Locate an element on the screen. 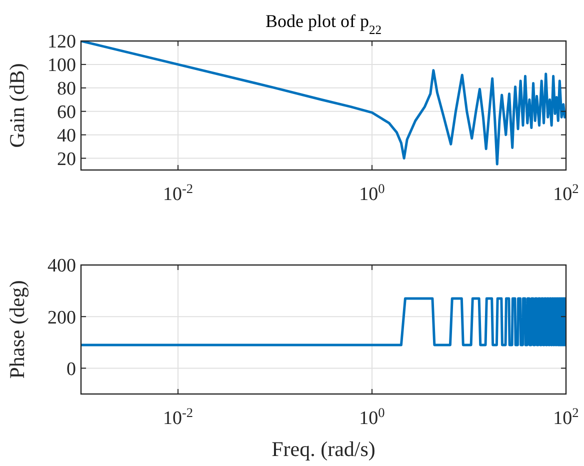 The width and height of the screenshot is (584, 466). y-tick-label: 40 is located at coordinates (66, 135).